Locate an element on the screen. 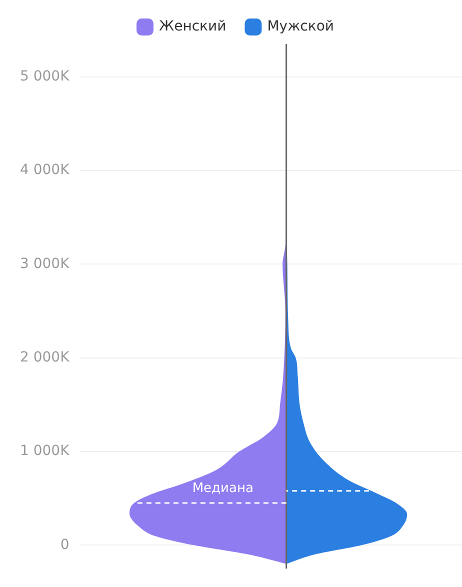  y-tick-label: 2 000K is located at coordinates (45, 357).